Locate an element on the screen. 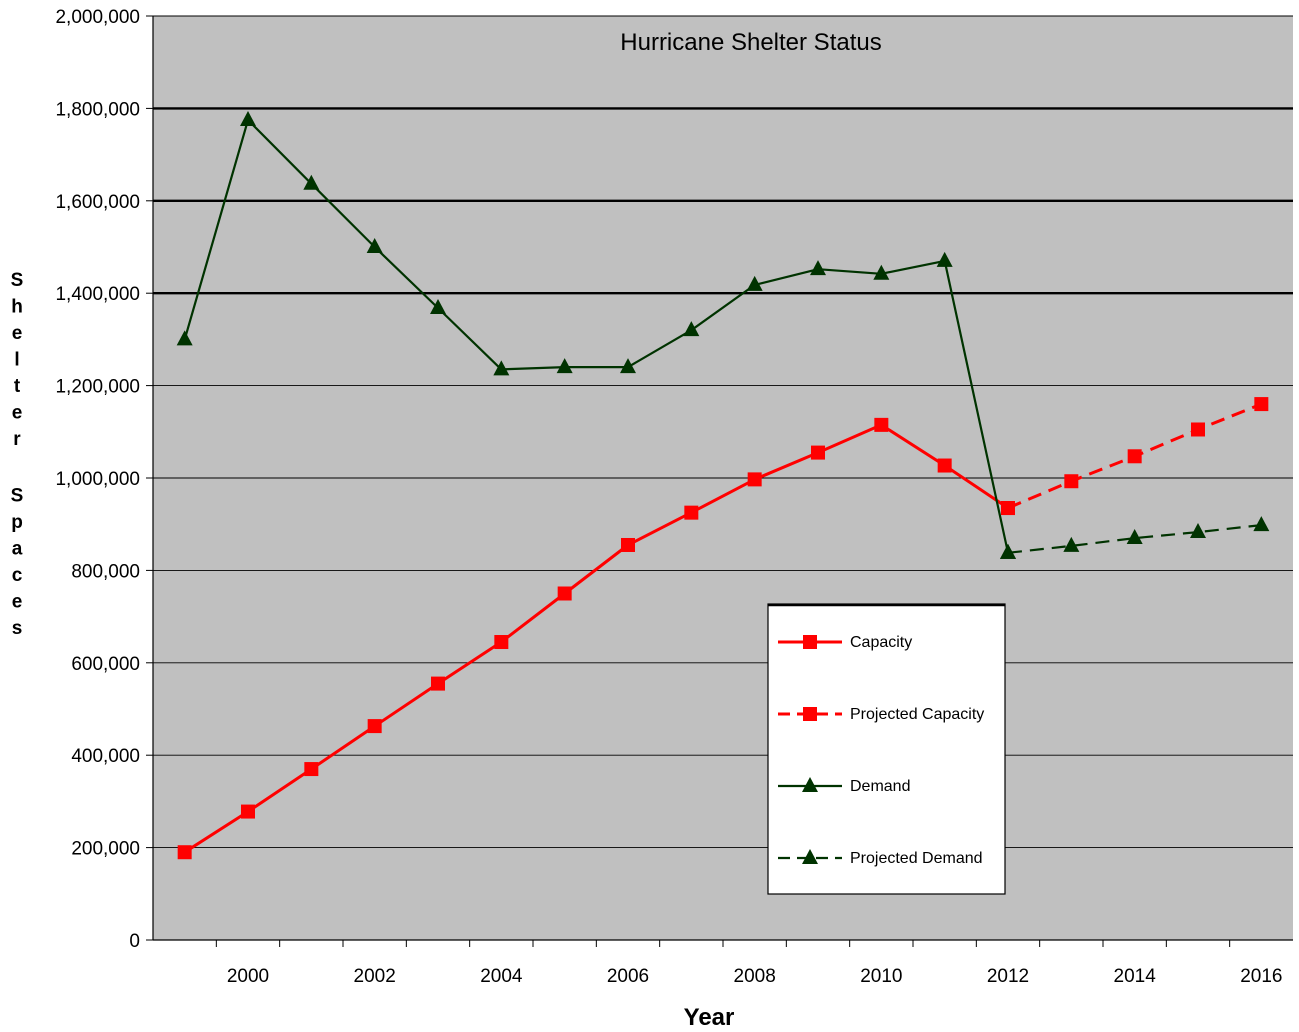 The image size is (1299, 1032). x-tick-label: 2006 is located at coordinates (628, 976).